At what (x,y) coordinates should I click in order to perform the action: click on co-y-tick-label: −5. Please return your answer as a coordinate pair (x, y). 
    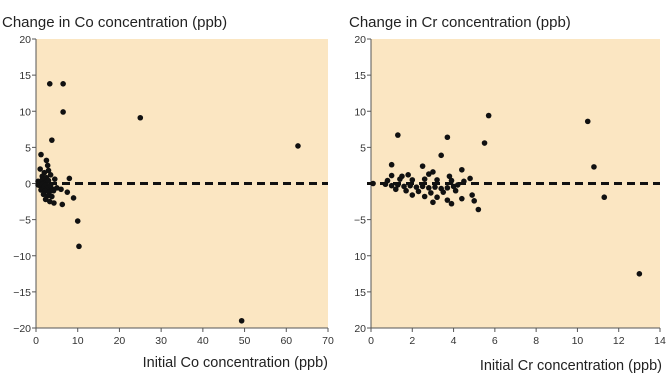
    Looking at the image, I should click on (25, 221).